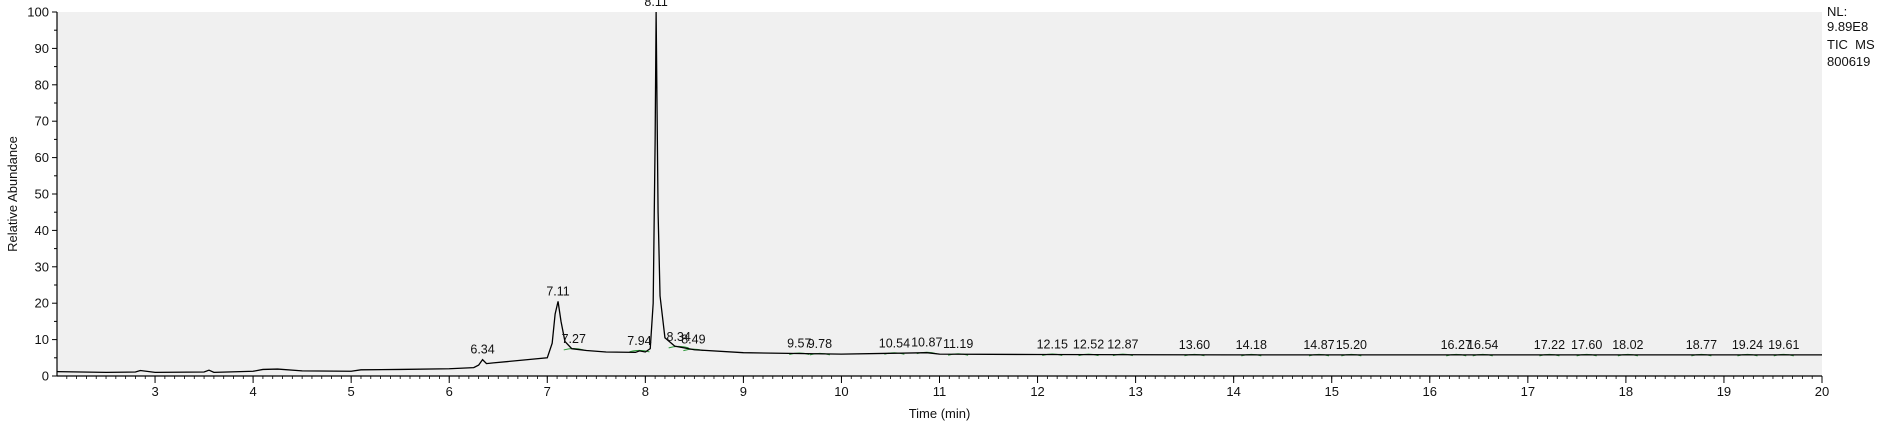 The height and width of the screenshot is (426, 1882). What do you see at coordinates (1549, 345) in the screenshot?
I see `peak-label: 17.22` at bounding box center [1549, 345].